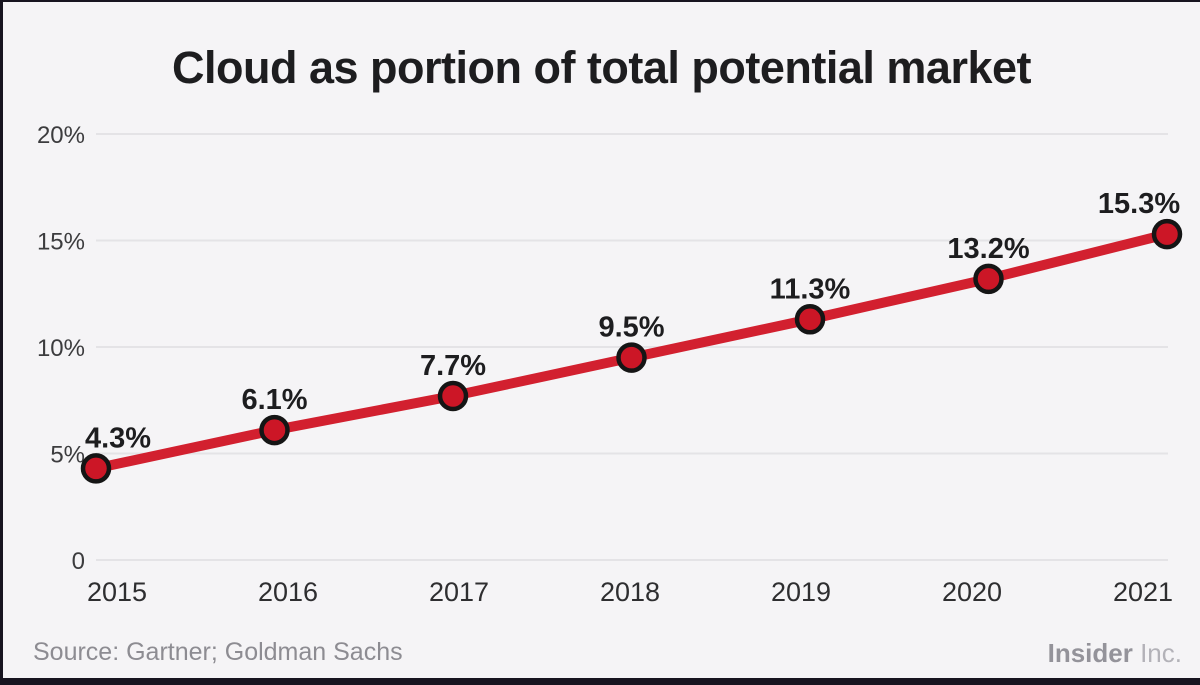 This screenshot has height=685, width=1200. I want to click on data-point-2019, so click(810, 319).